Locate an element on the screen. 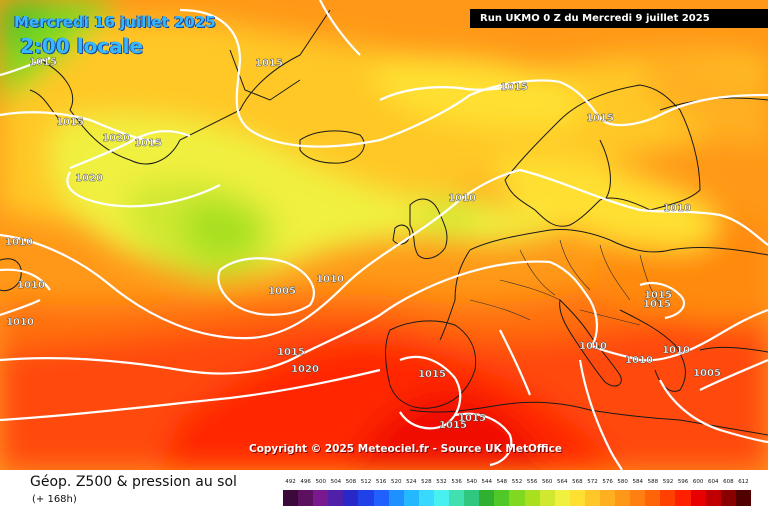 The height and width of the screenshot is (512, 768). legend-value: 592 is located at coordinates (668, 482).